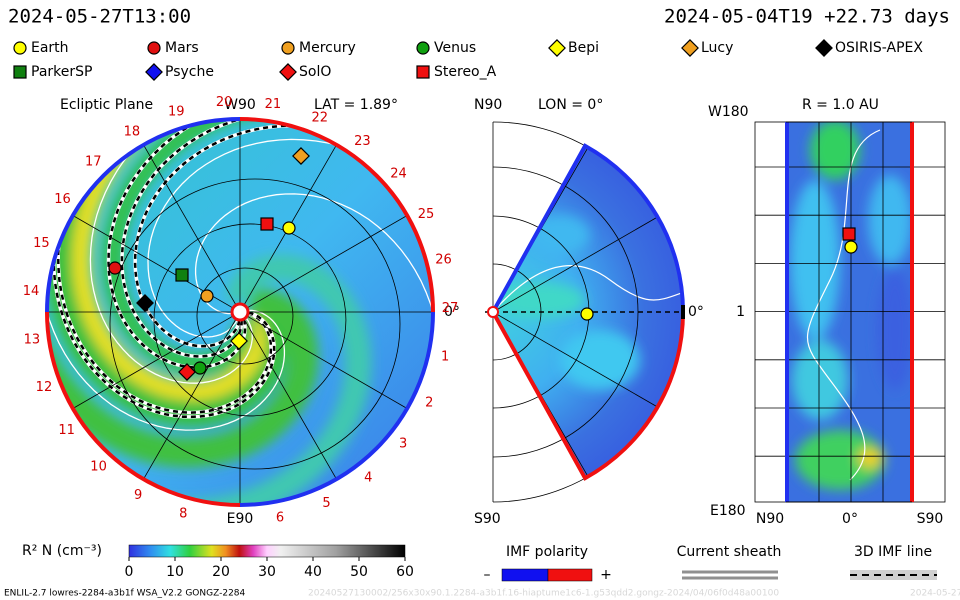 The image size is (960, 600). What do you see at coordinates (182, 48) in the screenshot?
I see `legend-label: Mars` at bounding box center [182, 48].